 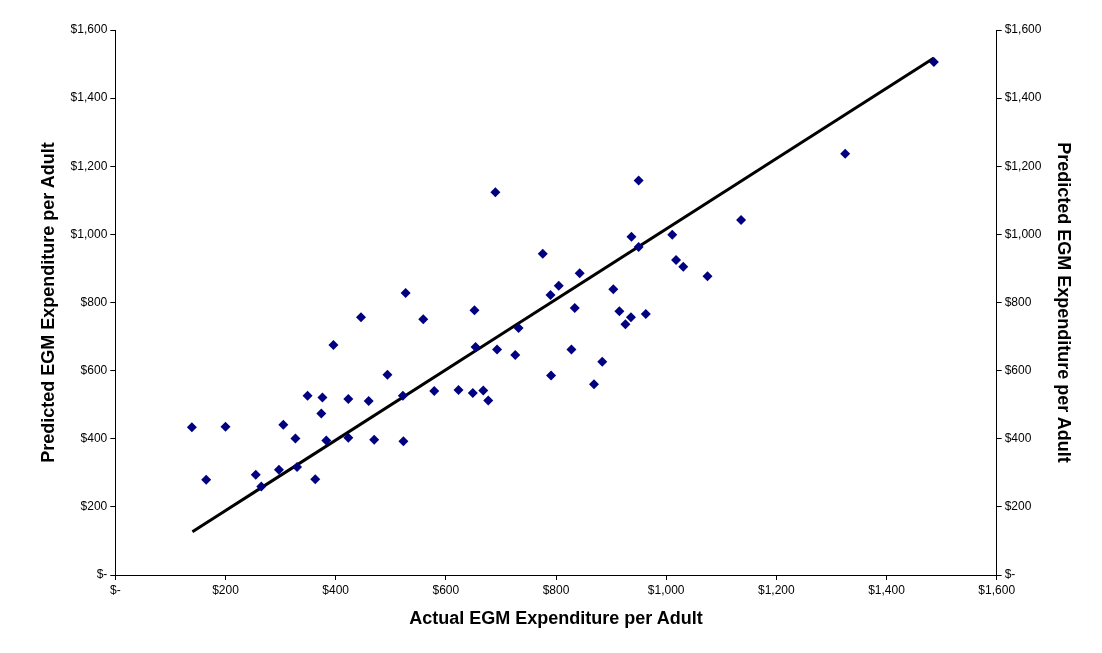 What do you see at coordinates (666, 589) in the screenshot?
I see `x-tick-label: $1,000` at bounding box center [666, 589].